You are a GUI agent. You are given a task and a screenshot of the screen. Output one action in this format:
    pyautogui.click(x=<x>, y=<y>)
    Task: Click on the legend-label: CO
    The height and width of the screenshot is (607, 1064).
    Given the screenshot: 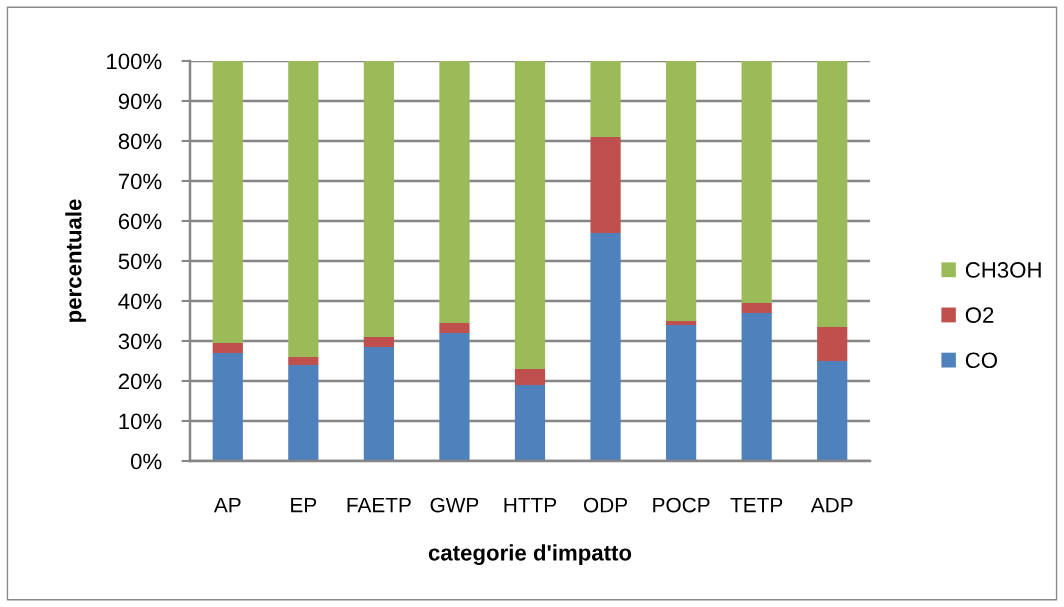 What is the action you would take?
    pyautogui.click(x=981, y=360)
    